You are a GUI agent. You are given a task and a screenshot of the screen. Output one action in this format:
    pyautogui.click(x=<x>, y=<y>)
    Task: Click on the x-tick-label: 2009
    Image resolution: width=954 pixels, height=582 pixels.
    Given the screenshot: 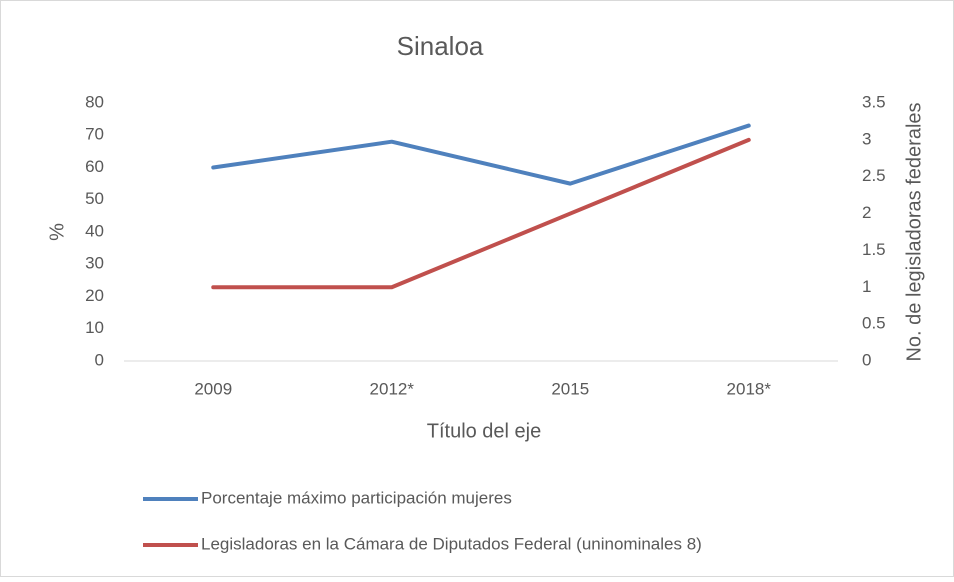 What is the action you would take?
    pyautogui.click(x=213, y=388)
    